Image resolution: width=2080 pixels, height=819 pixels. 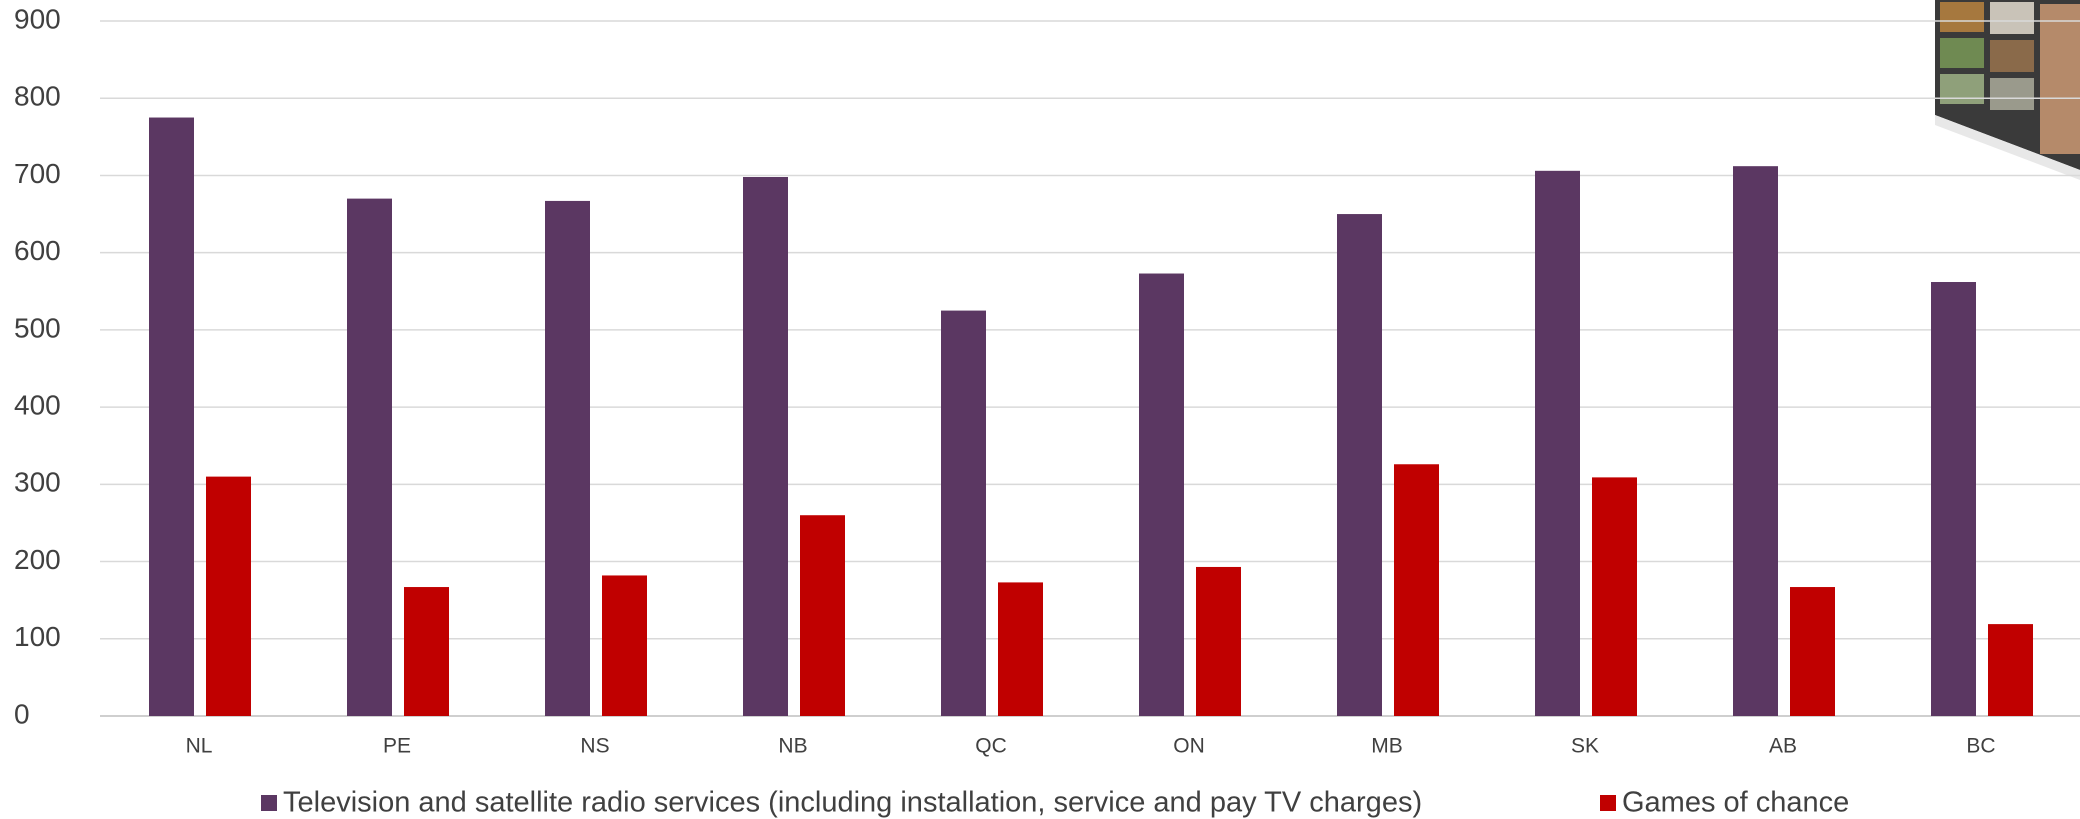 What do you see at coordinates (1585, 746) in the screenshot?
I see `x-tick-label: SK` at bounding box center [1585, 746].